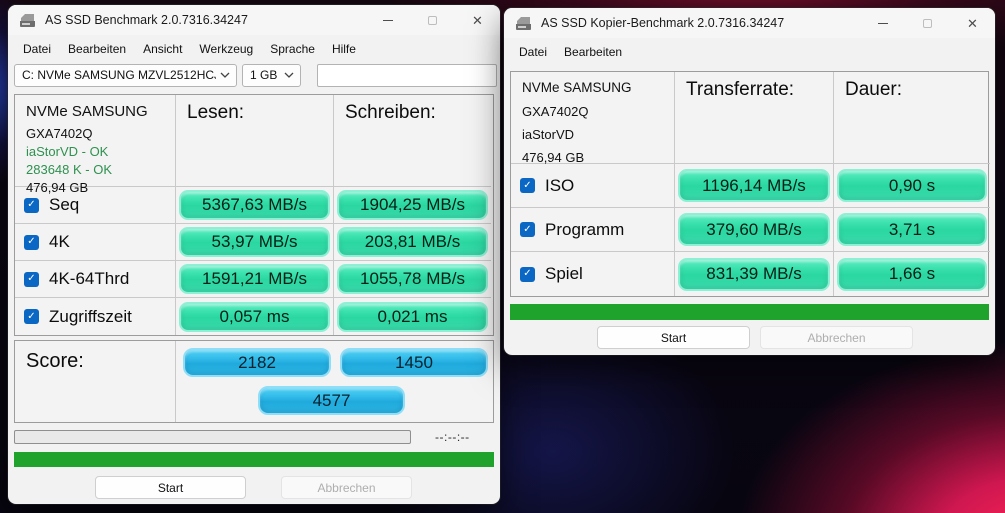 The width and height of the screenshot is (1005, 513). Describe the element at coordinates (254, 437) in the screenshot. I see `progress-row: --:--:--` at that location.